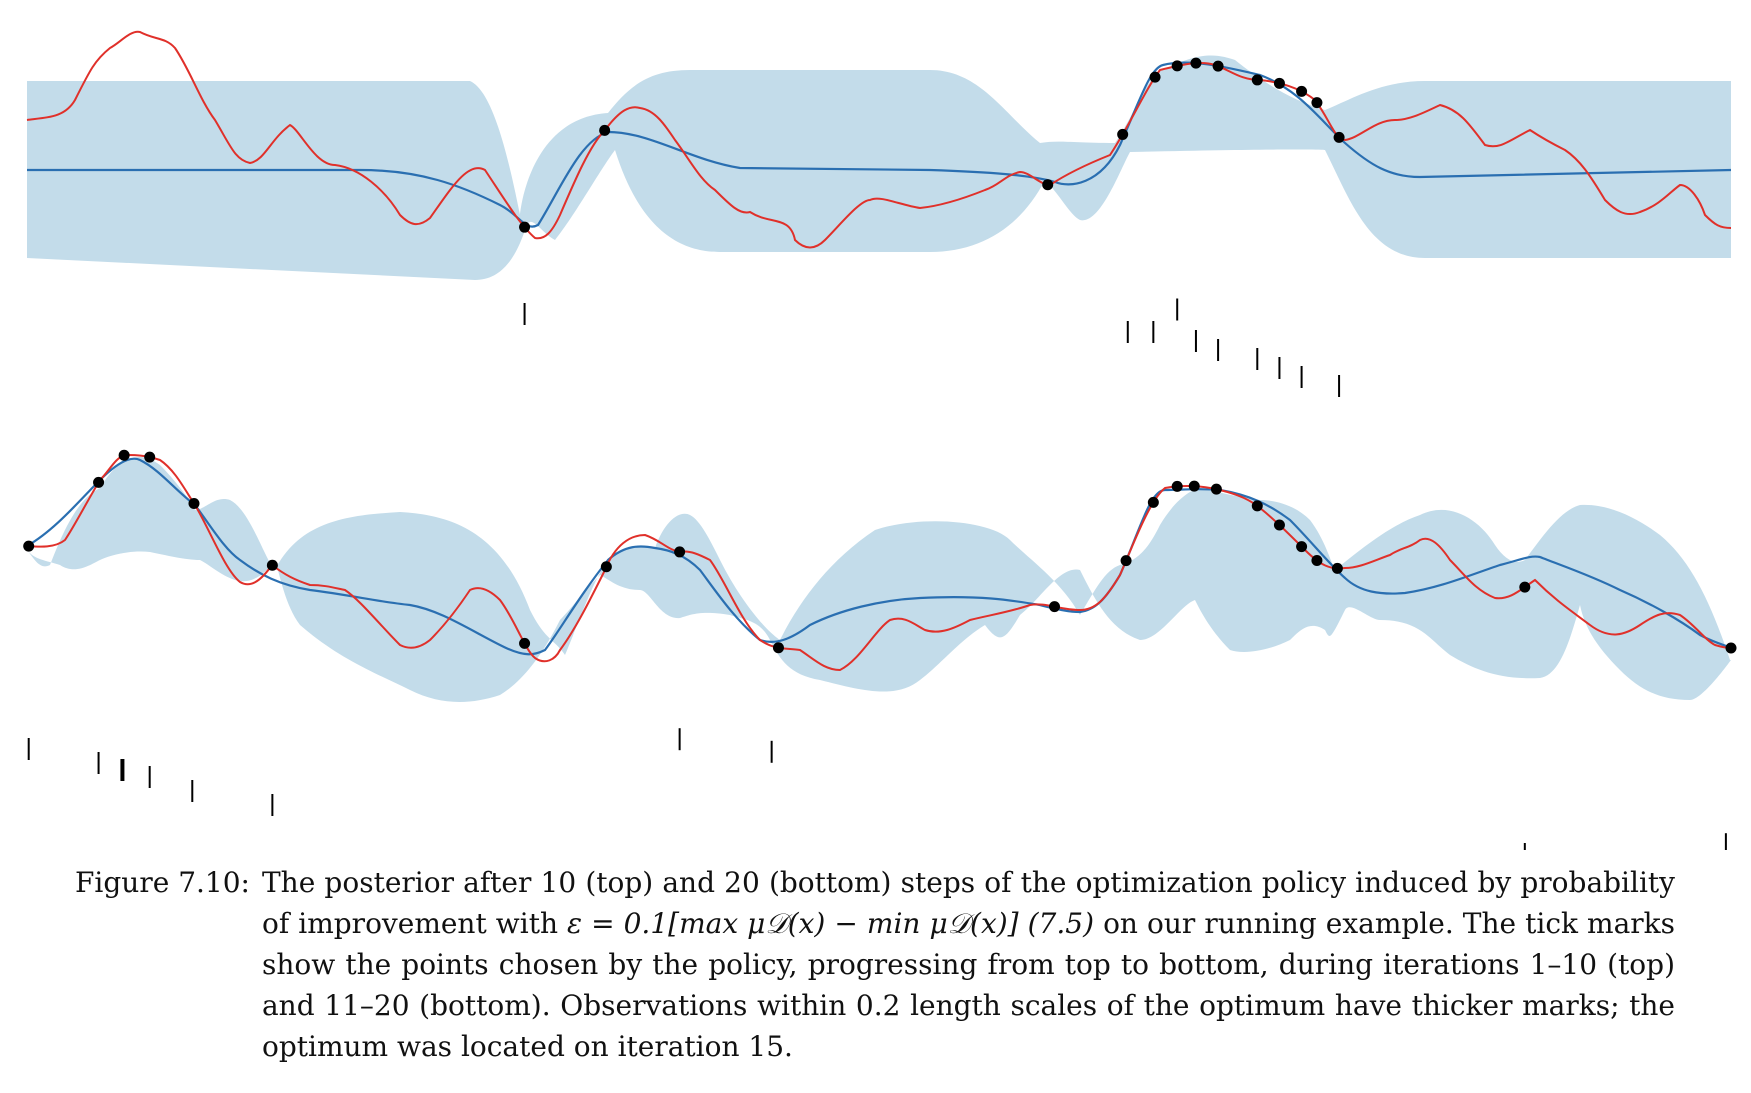  I want to click on top-observations, so click(932, 145).